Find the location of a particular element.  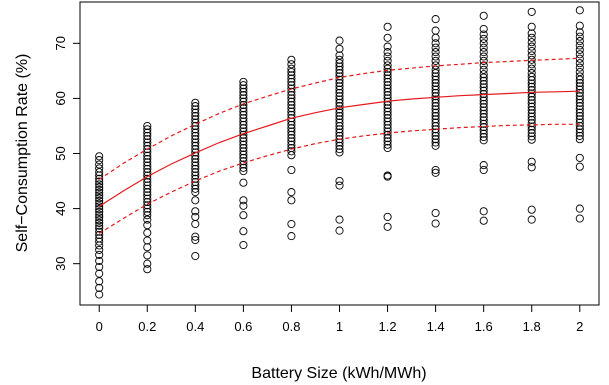

x-tick-label: 0 is located at coordinates (99, 326).